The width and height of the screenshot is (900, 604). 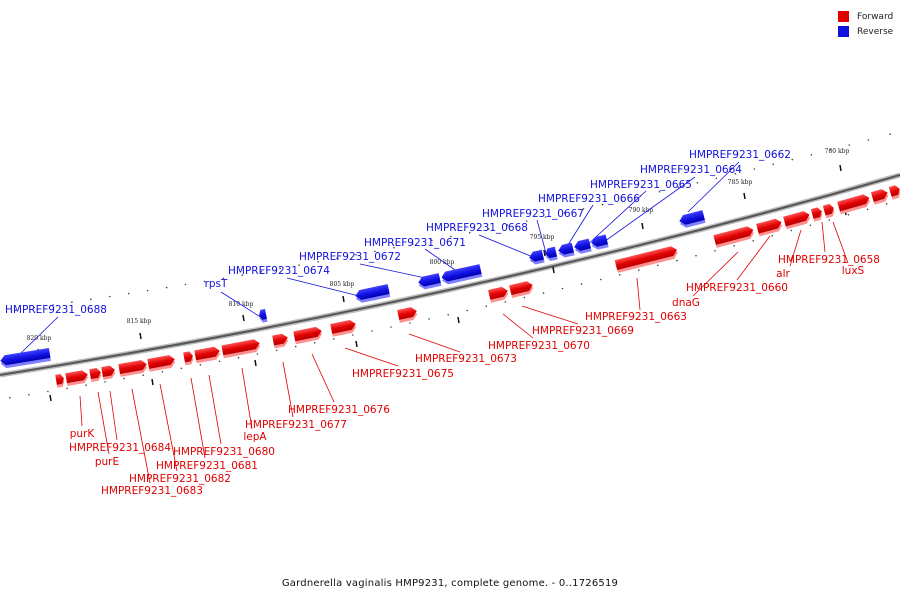 What do you see at coordinates (636, 317) in the screenshot?
I see `forward-gene-label: HMPREF9231_0663` at bounding box center [636, 317].